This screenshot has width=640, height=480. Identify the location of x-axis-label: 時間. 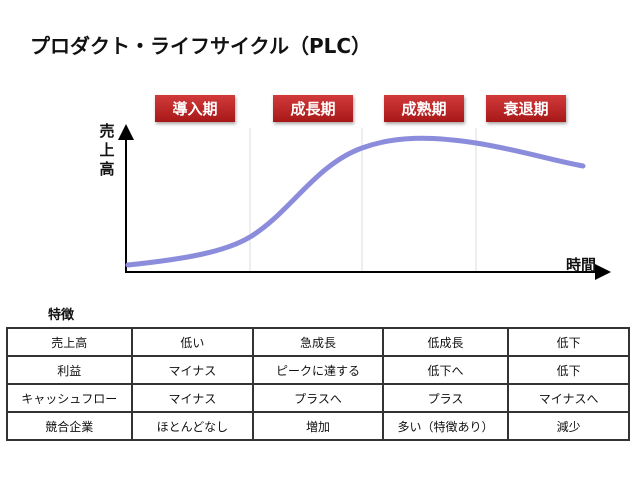
(581, 265).